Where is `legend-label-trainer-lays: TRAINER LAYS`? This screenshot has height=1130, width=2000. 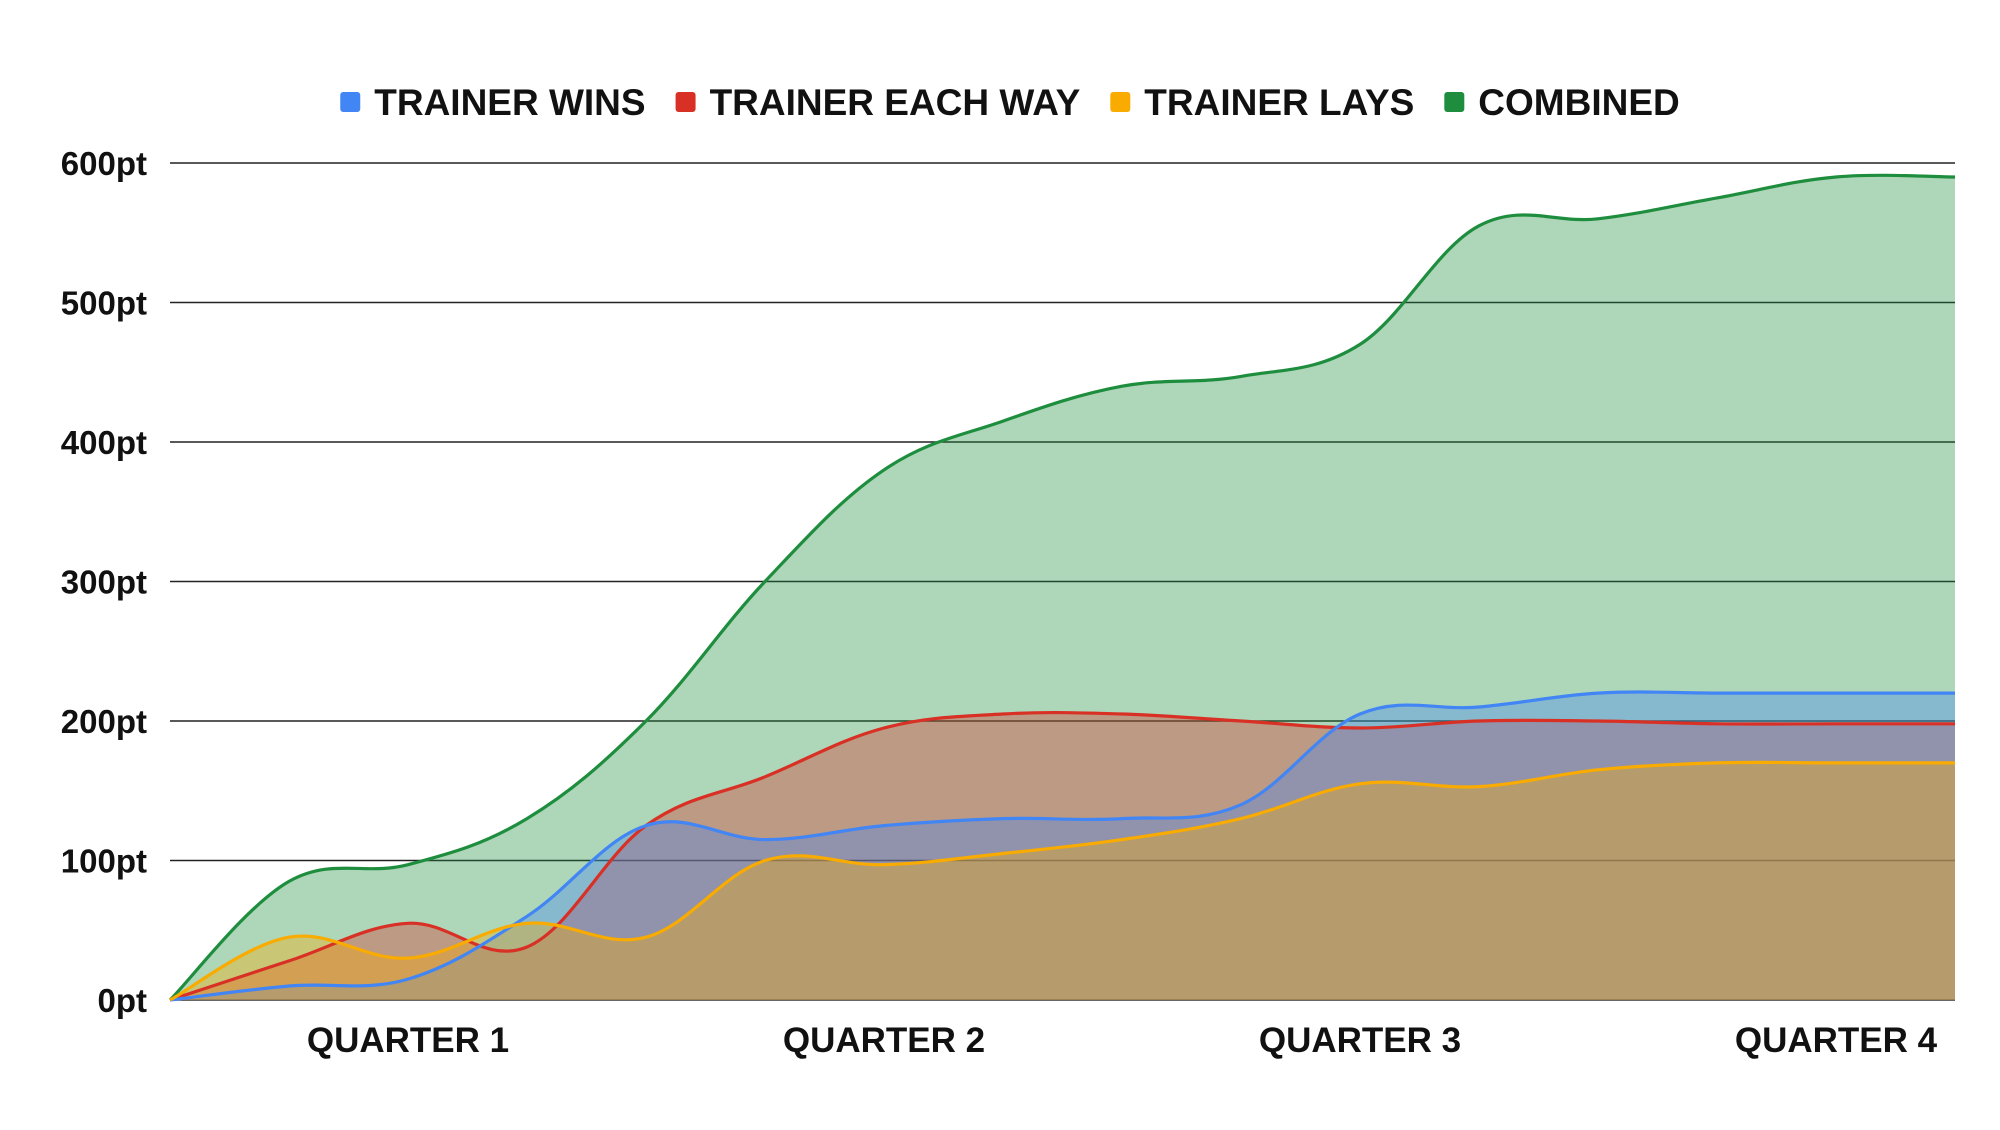 legend-label-trainer-lays: TRAINER LAYS is located at coordinates (1279, 102).